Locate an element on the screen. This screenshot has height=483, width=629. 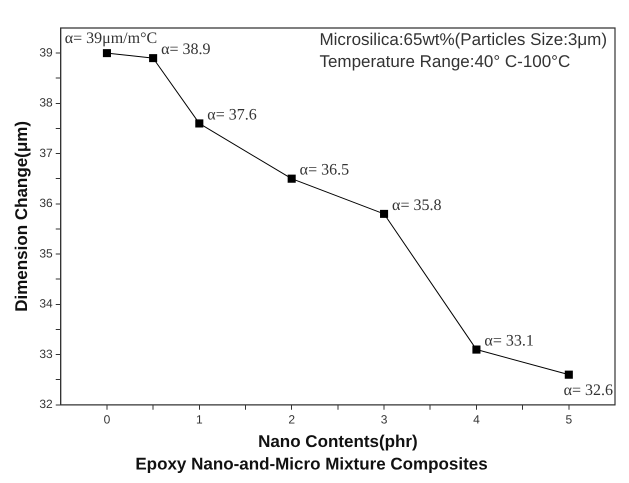
annotation: α= 39μm/m°C is located at coordinates (111, 39).